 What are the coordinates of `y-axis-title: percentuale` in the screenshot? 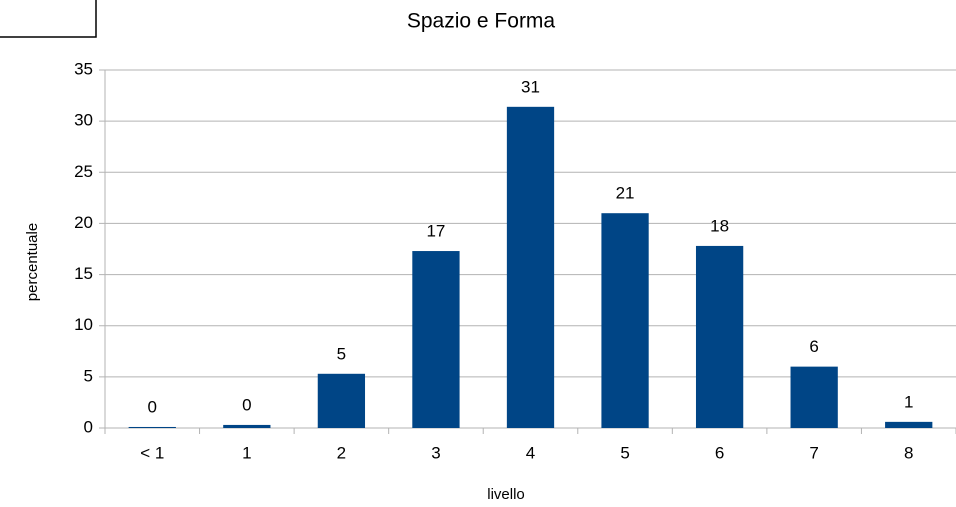 It's located at (32, 262).